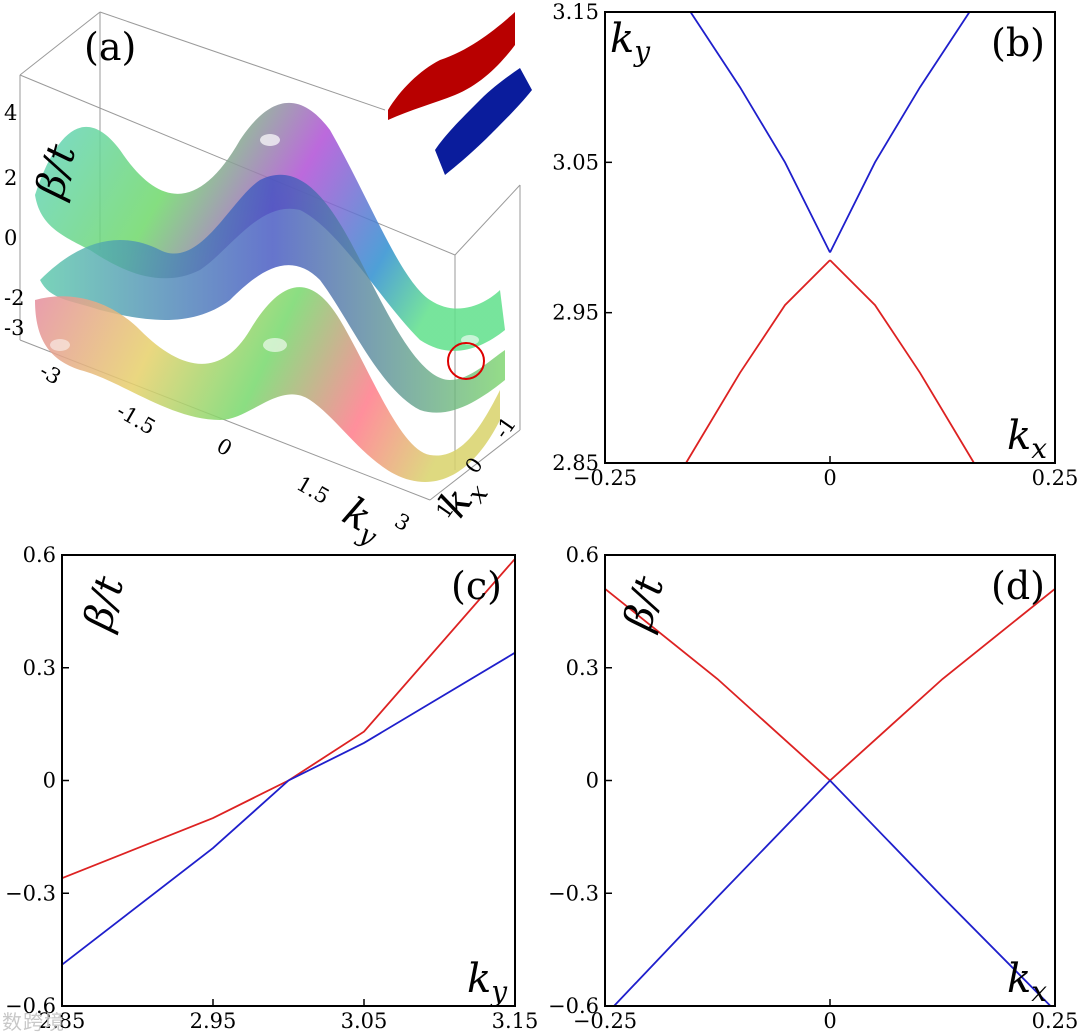 The width and height of the screenshot is (1080, 1036). What do you see at coordinates (487, 982) in the screenshot?
I see `x-axis-label: ky` at bounding box center [487, 982].